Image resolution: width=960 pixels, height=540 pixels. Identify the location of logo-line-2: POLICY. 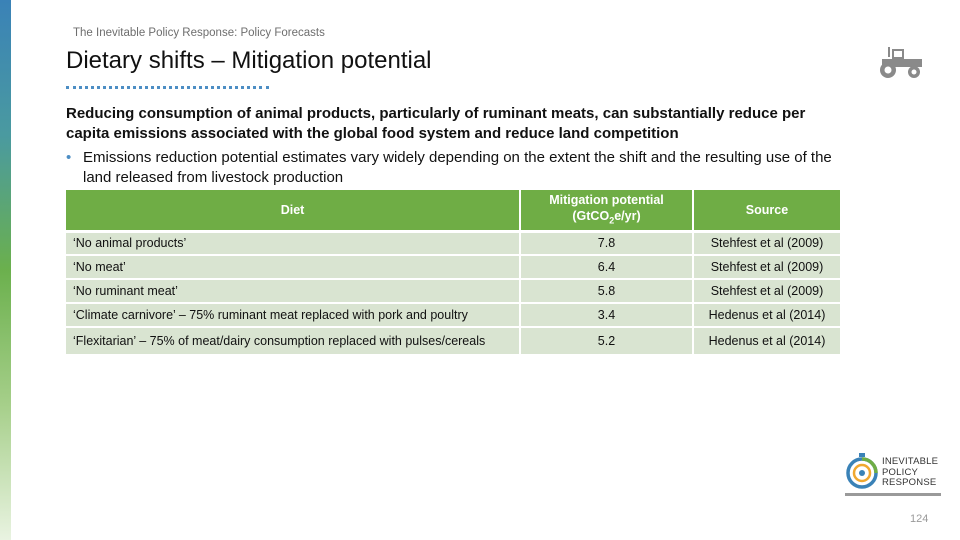
(900, 472).